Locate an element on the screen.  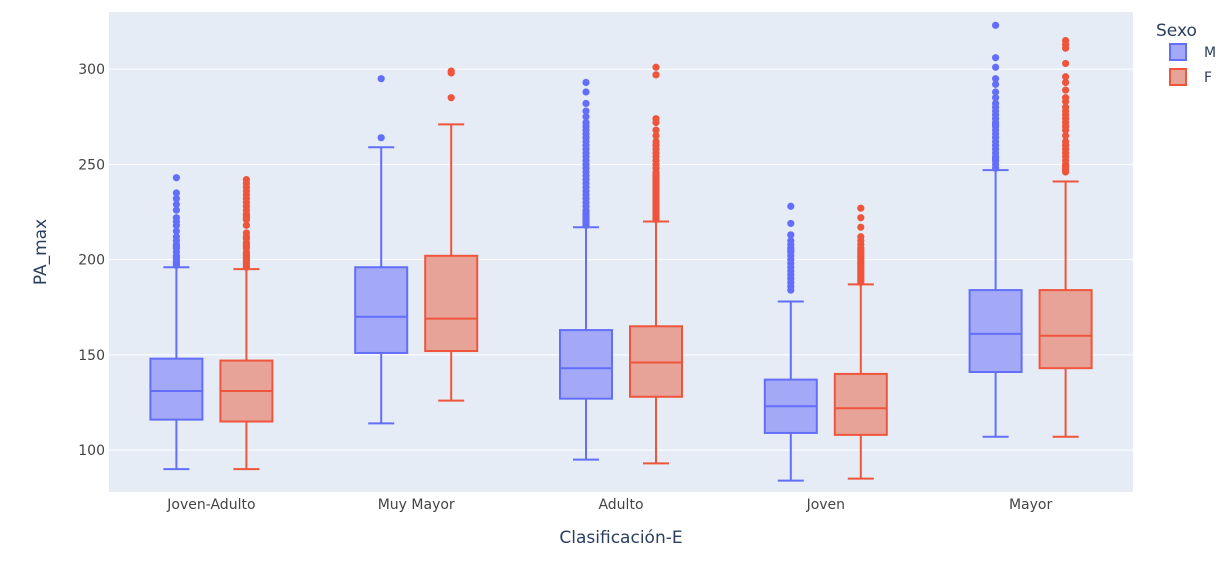
legend-swatch-M is located at coordinates (1178, 52).